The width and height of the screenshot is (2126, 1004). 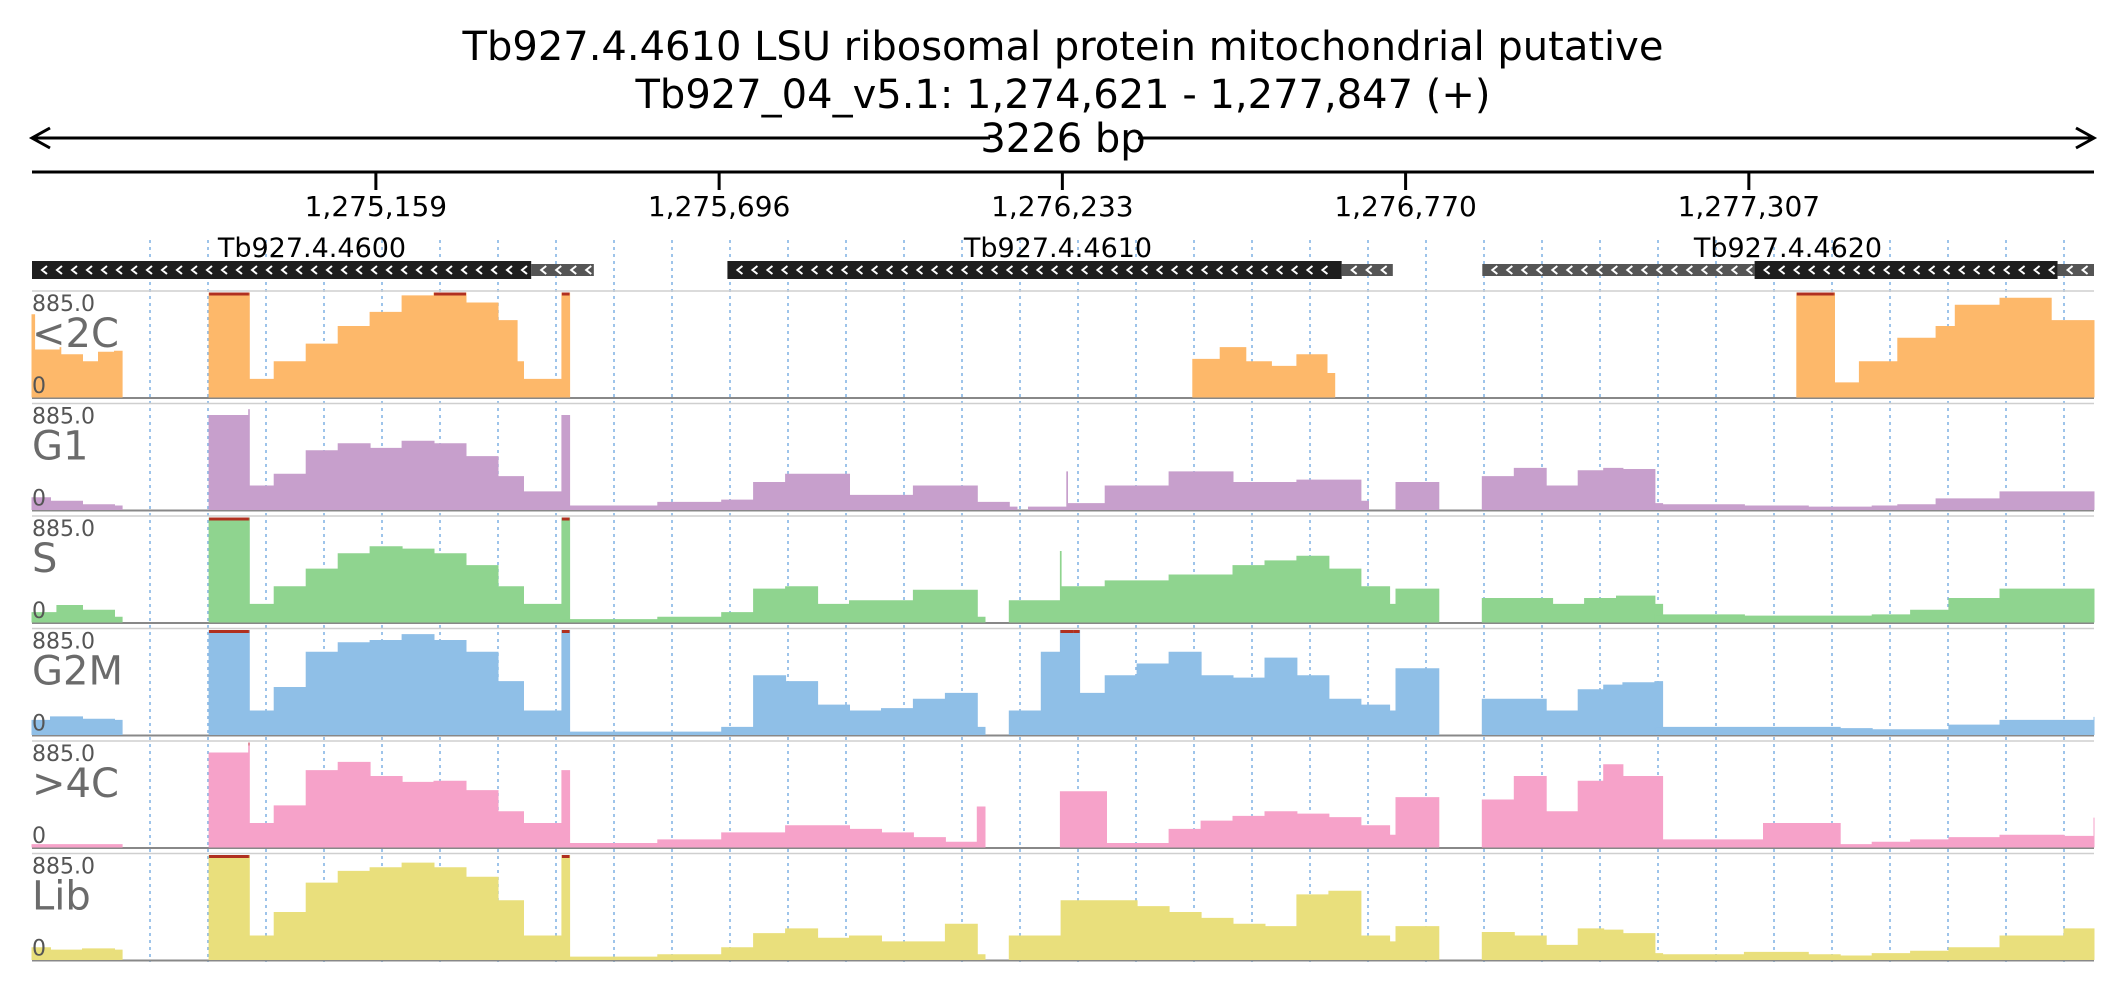 I want to click on tick-label: 1,276,233, so click(x=1062, y=206).